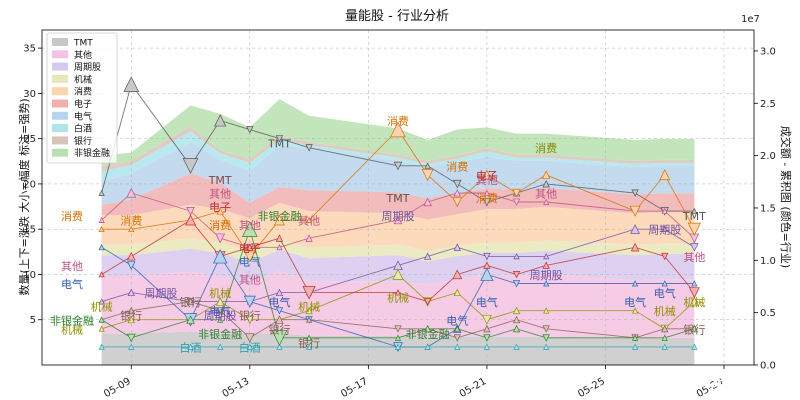 The width and height of the screenshot is (800, 400). I want to click on annotation-label: 白酒, so click(191, 347).